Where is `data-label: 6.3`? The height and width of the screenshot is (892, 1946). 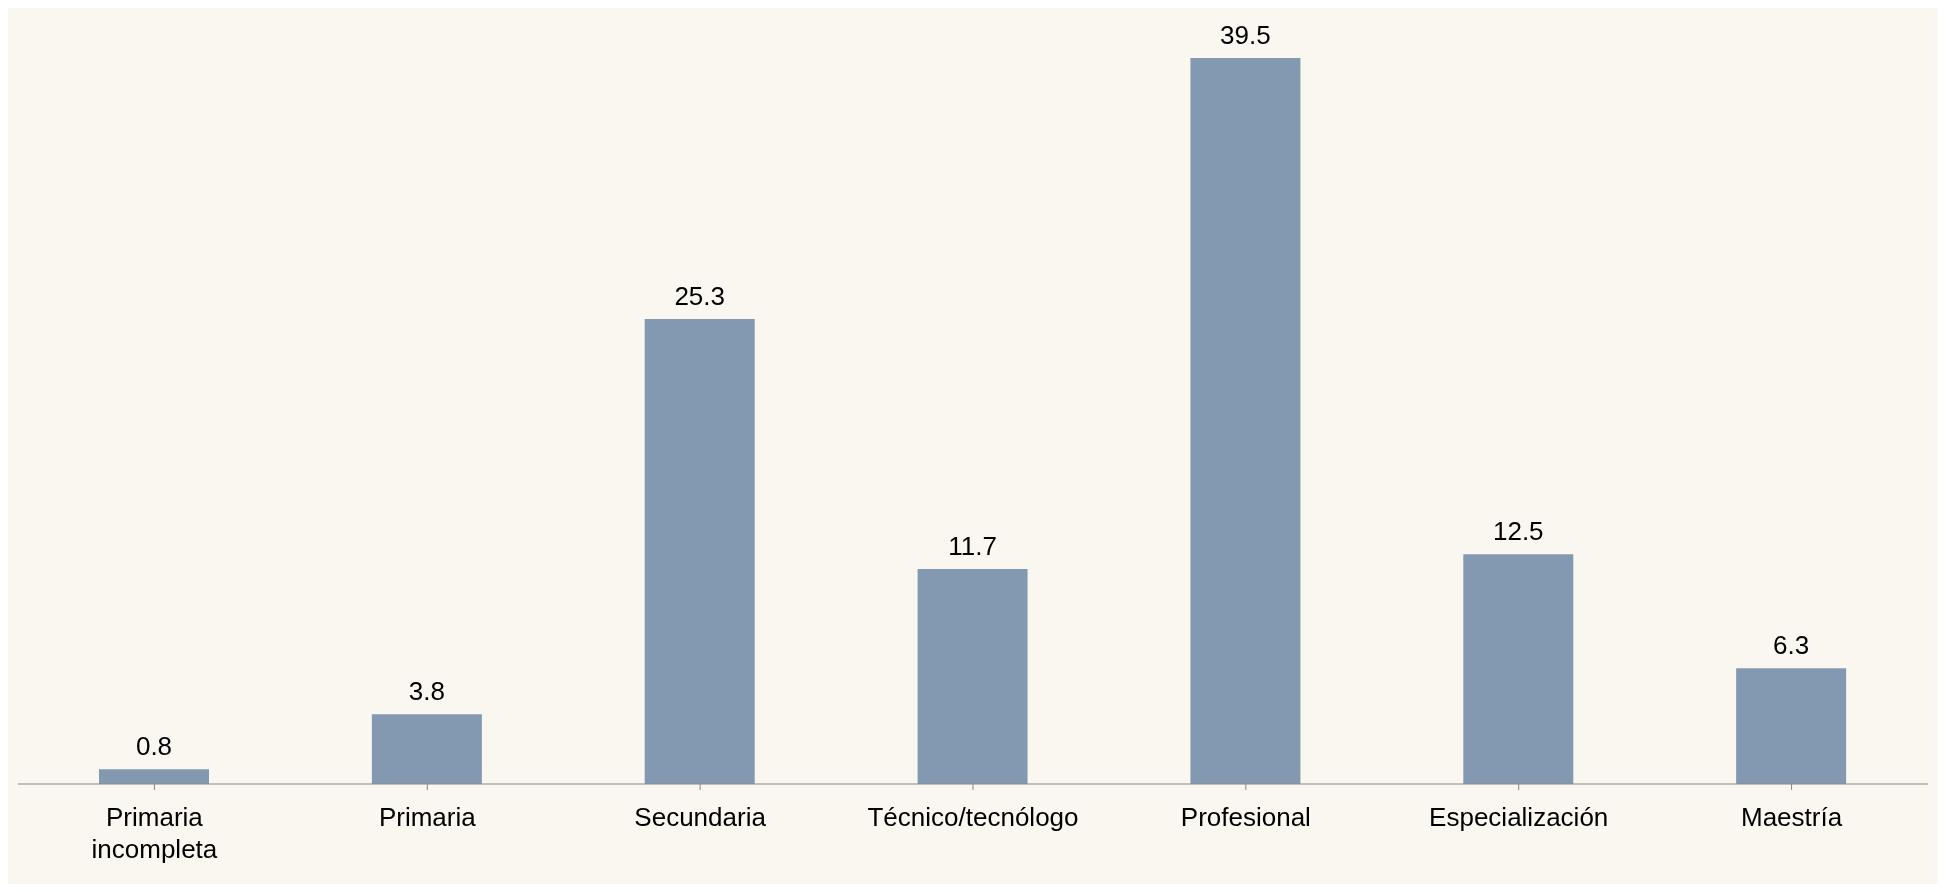
data-label: 6.3 is located at coordinates (1791, 645).